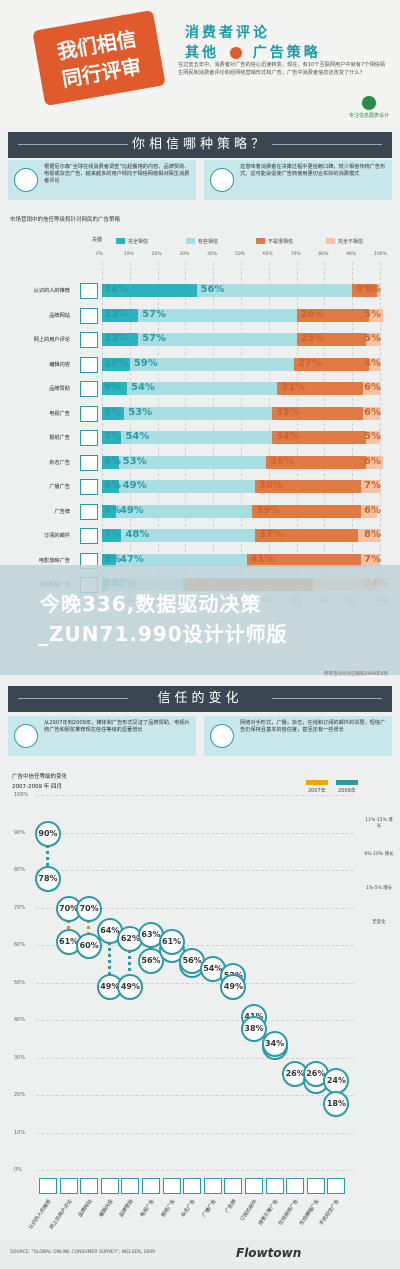  I want to click on bar-value-label: 6%, so click(112, 485).